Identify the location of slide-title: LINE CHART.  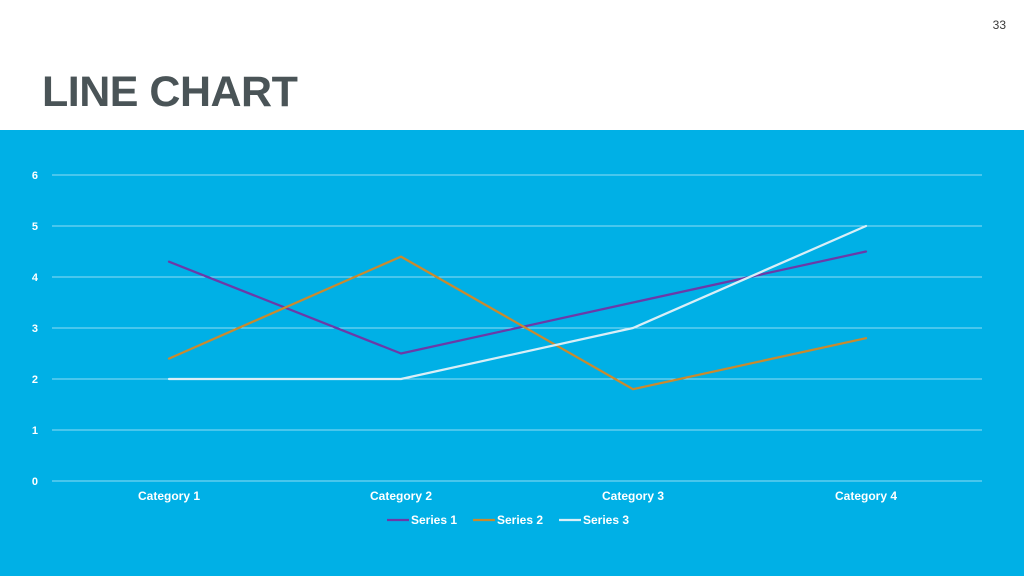
(170, 92).